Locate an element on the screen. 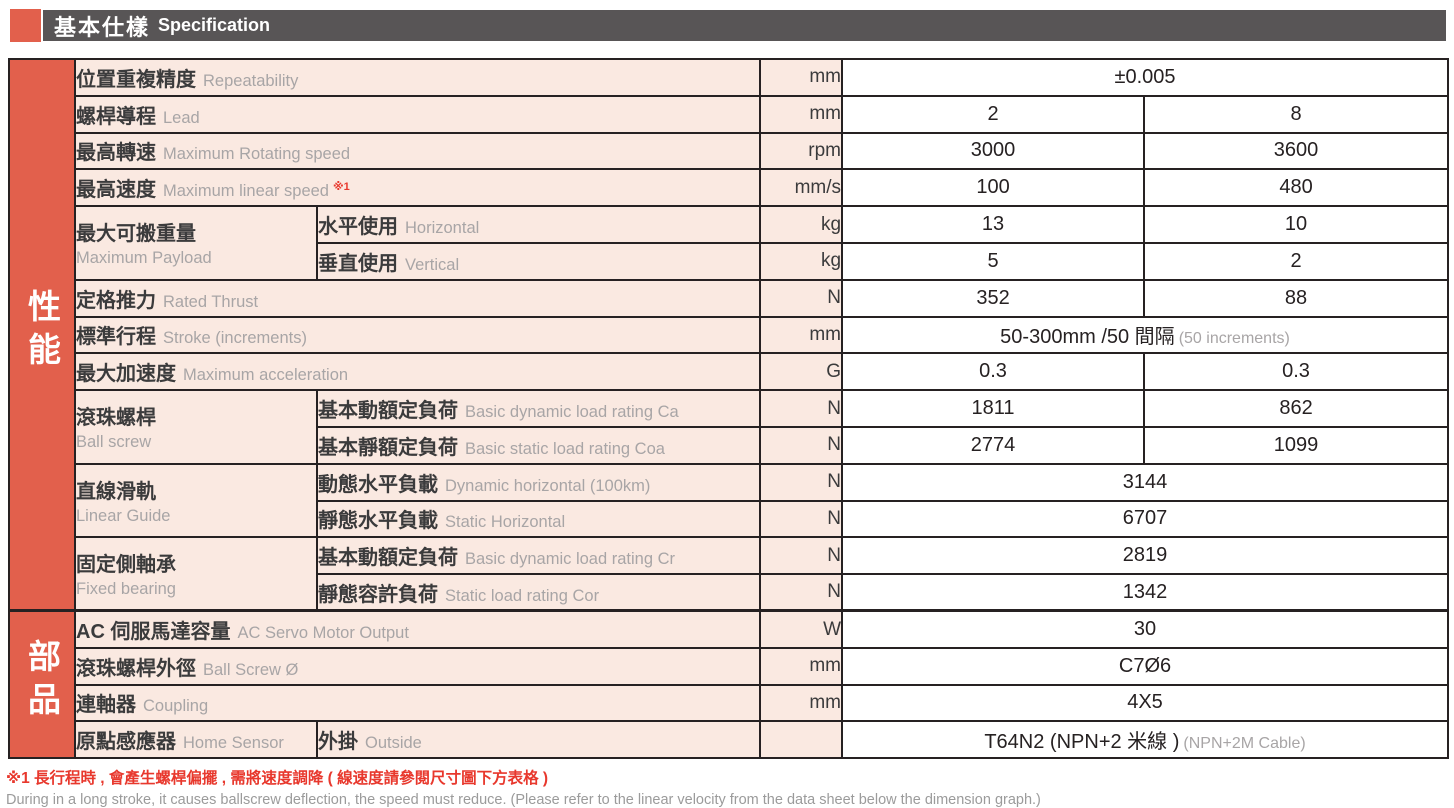 The width and height of the screenshot is (1454, 808). unit-cell: rpm is located at coordinates (801, 151).